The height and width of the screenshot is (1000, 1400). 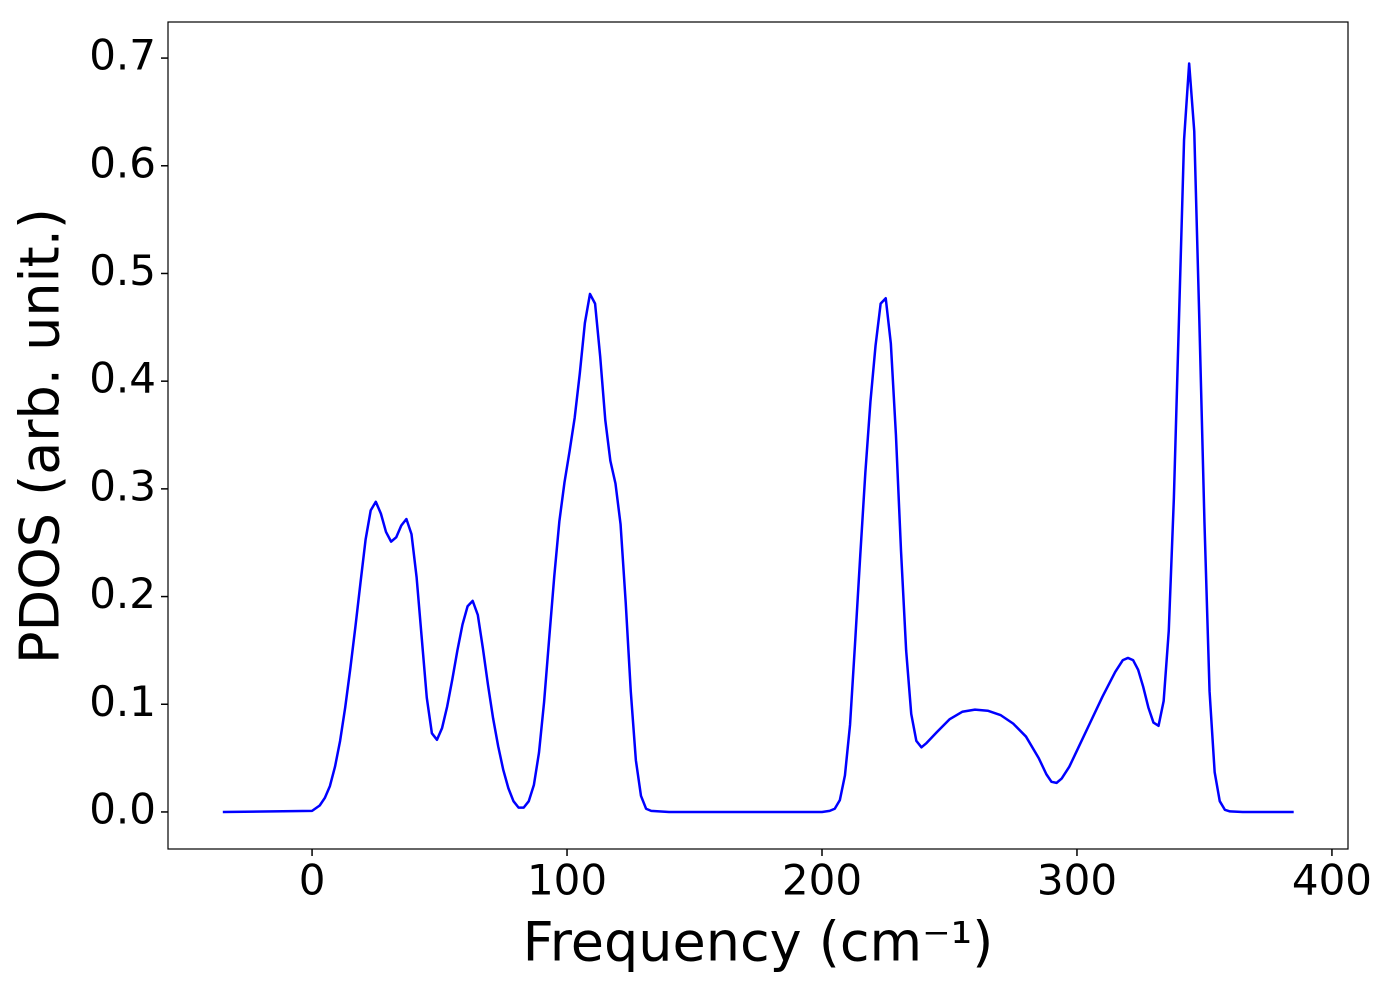 What do you see at coordinates (122, 701) in the screenshot?
I see `y-tick-label: 0.1` at bounding box center [122, 701].